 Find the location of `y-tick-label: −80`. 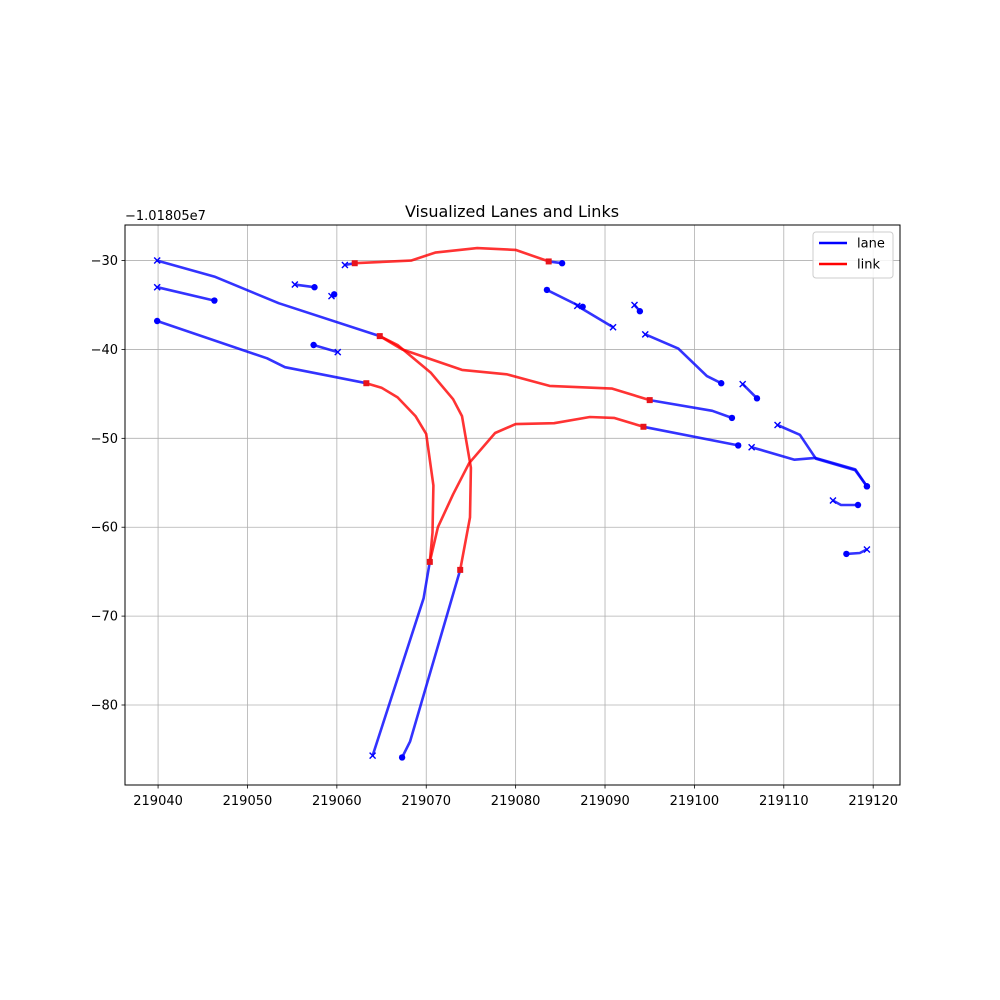

y-tick-label: −80 is located at coordinates (104, 706).